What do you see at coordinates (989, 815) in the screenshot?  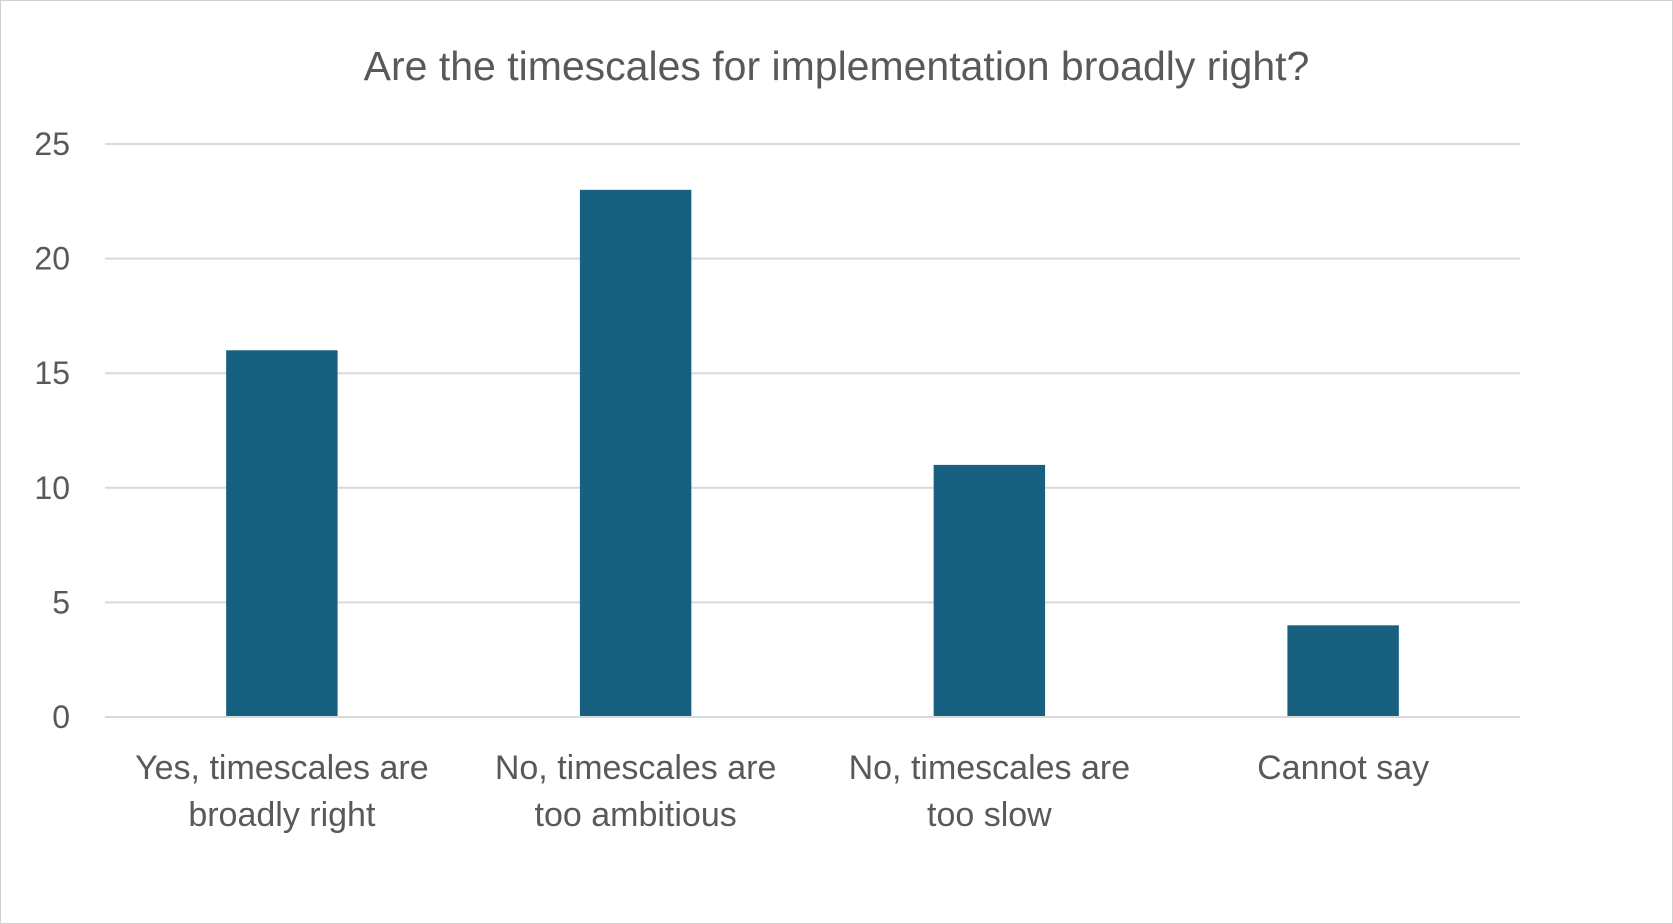 I see `x-category-label-3-line-2: too slow` at bounding box center [989, 815].